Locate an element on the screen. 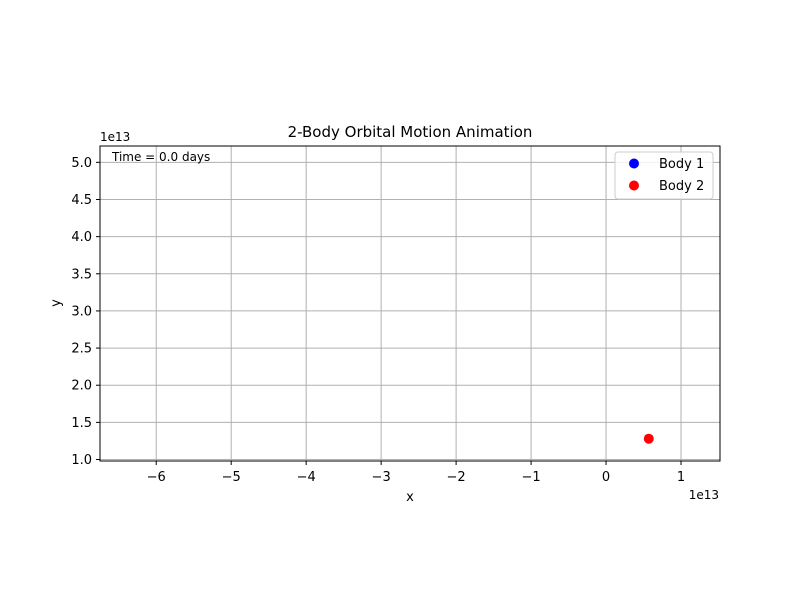  y-tick-label: 4.5 is located at coordinates (81, 200).